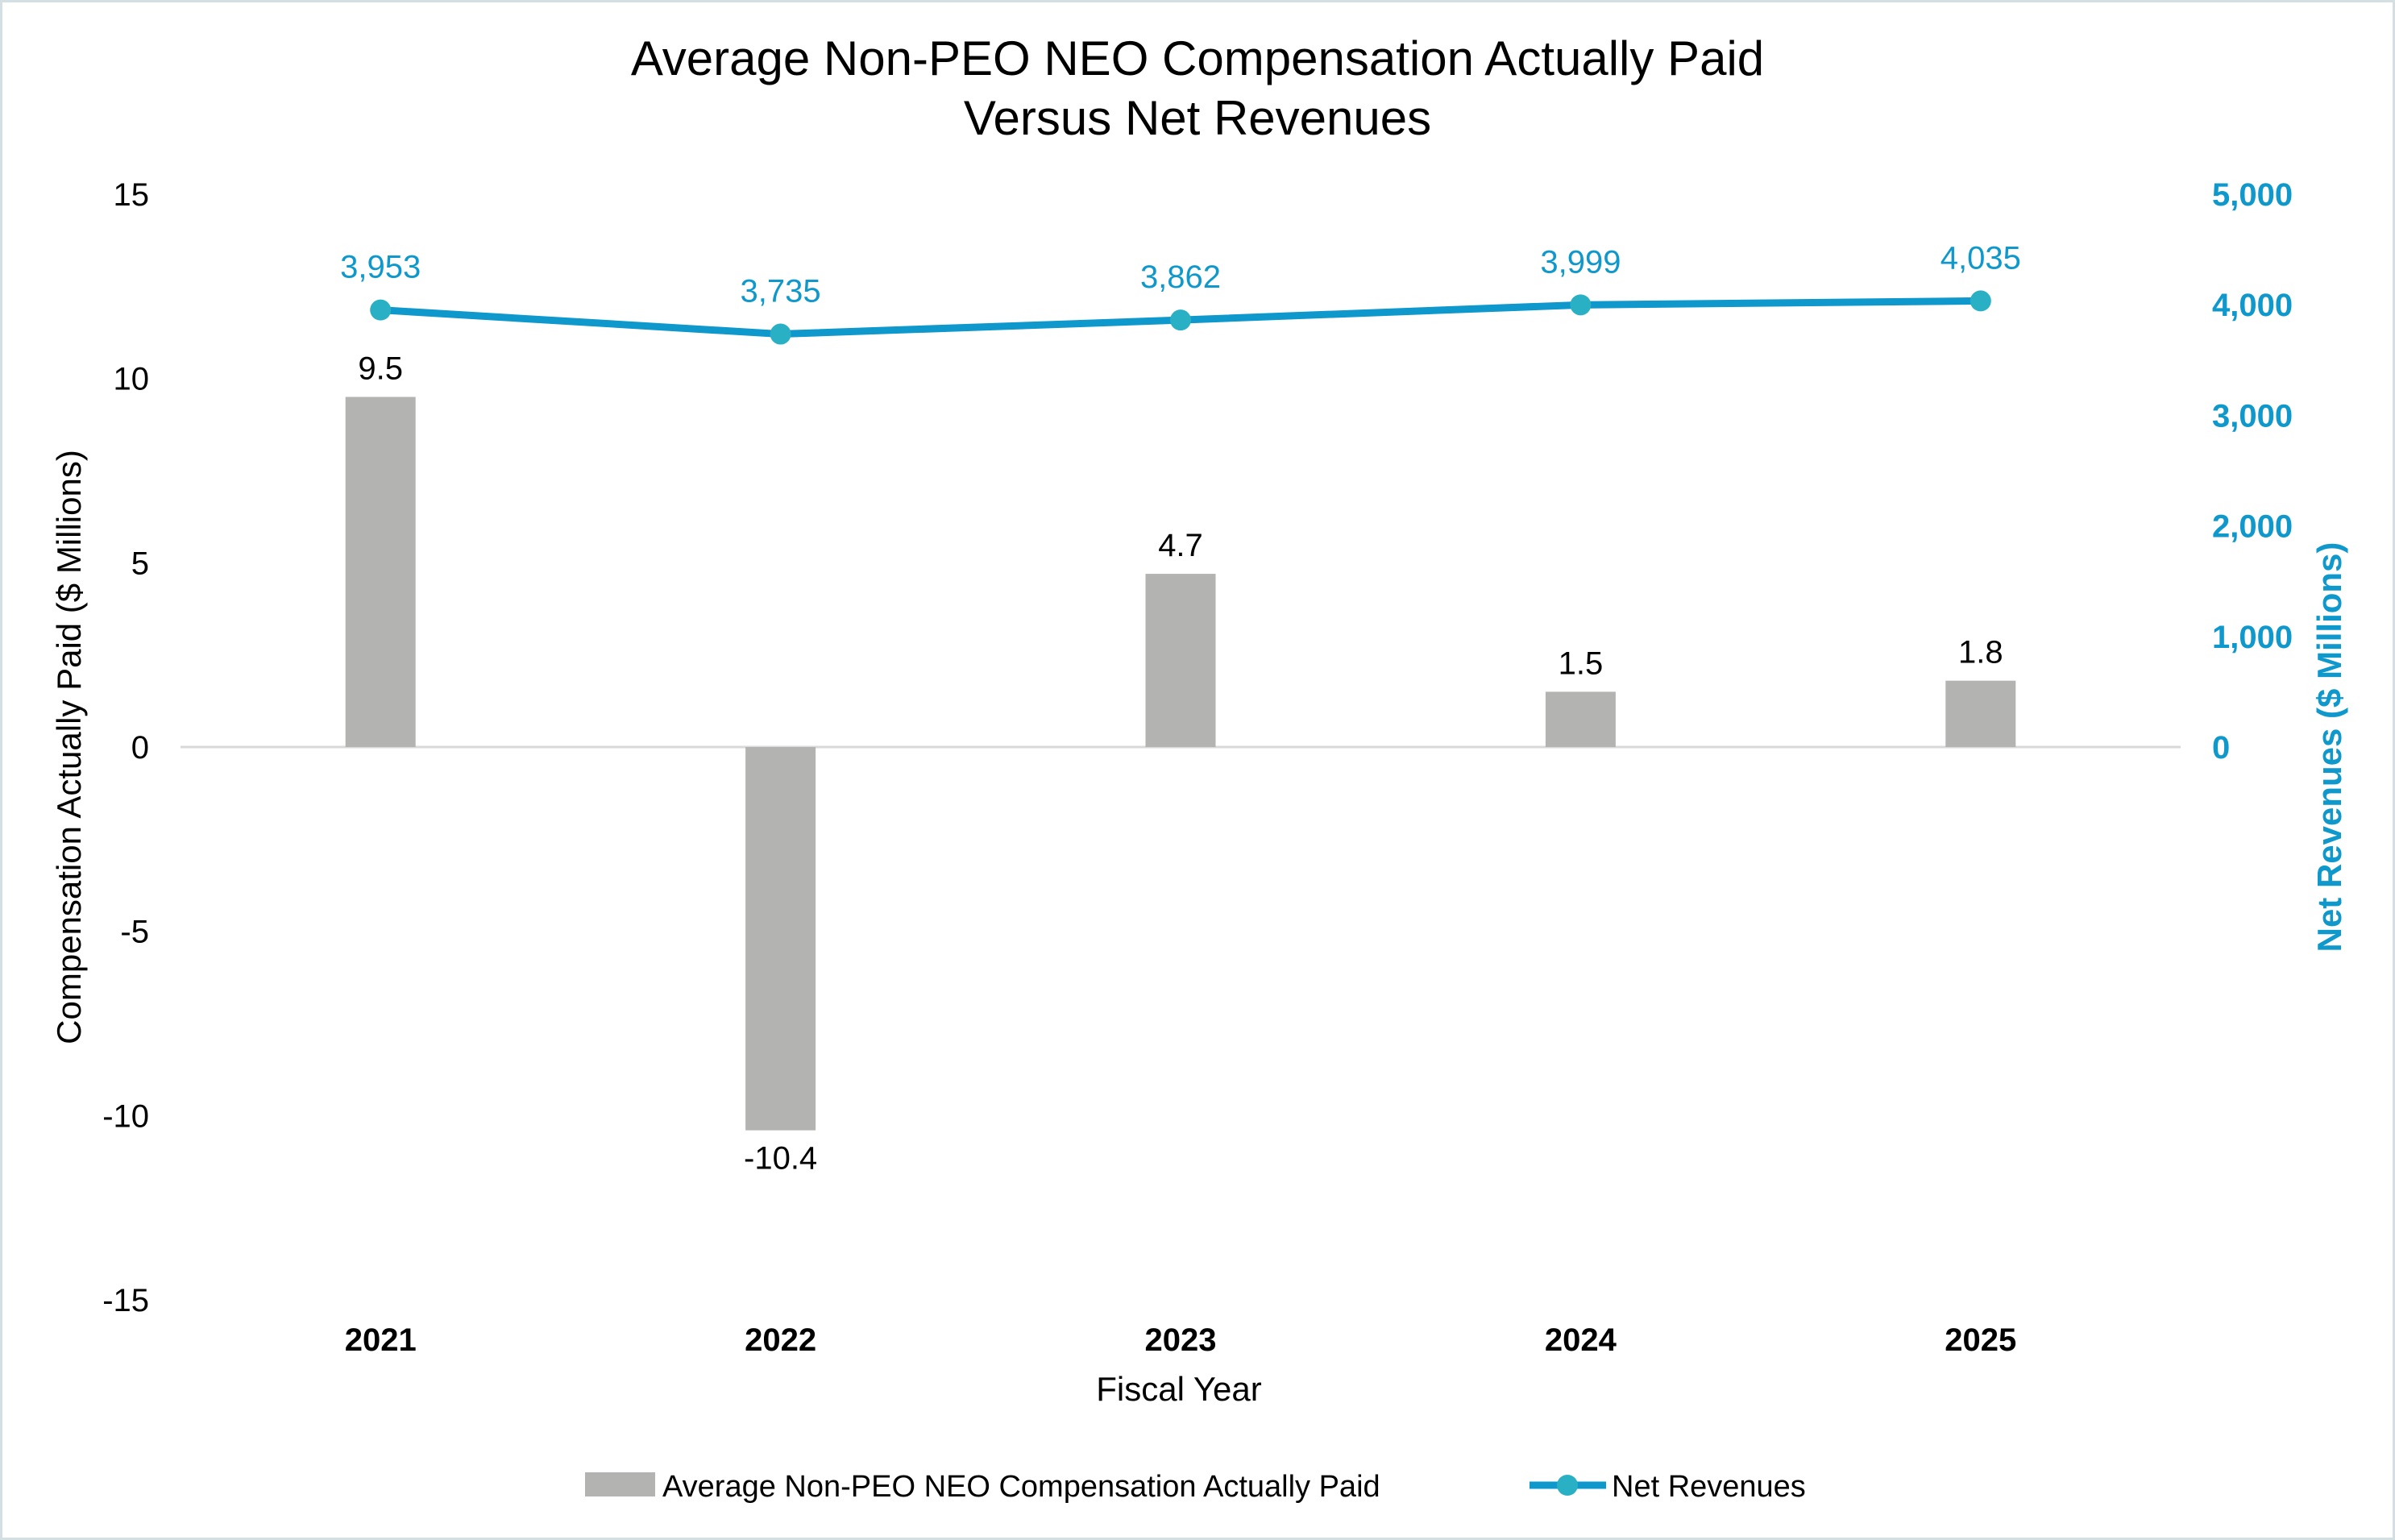 The width and height of the screenshot is (2395, 1540). What do you see at coordinates (1181, 1340) in the screenshot?
I see `x-tick-label: 2023` at bounding box center [1181, 1340].